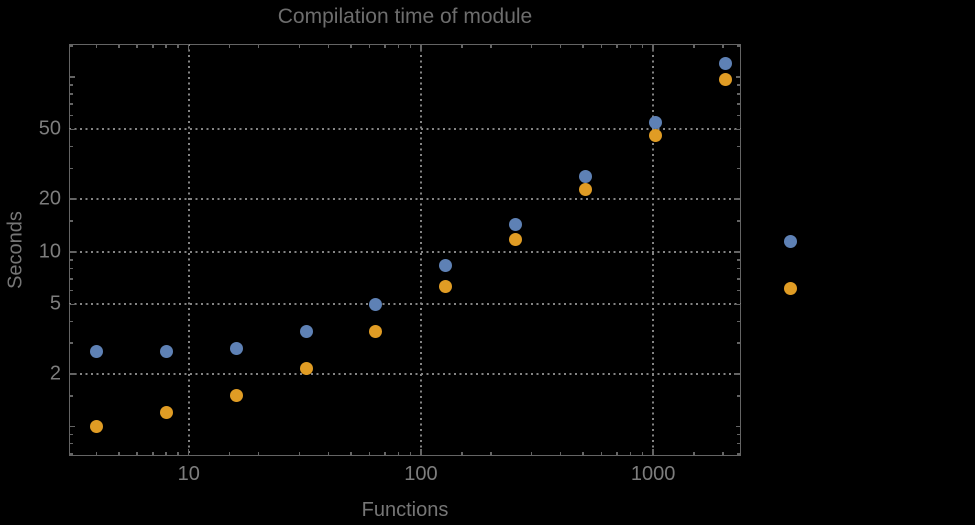 The image size is (975, 525). Describe the element at coordinates (421, 474) in the screenshot. I see `x-tick-label: 100` at that location.